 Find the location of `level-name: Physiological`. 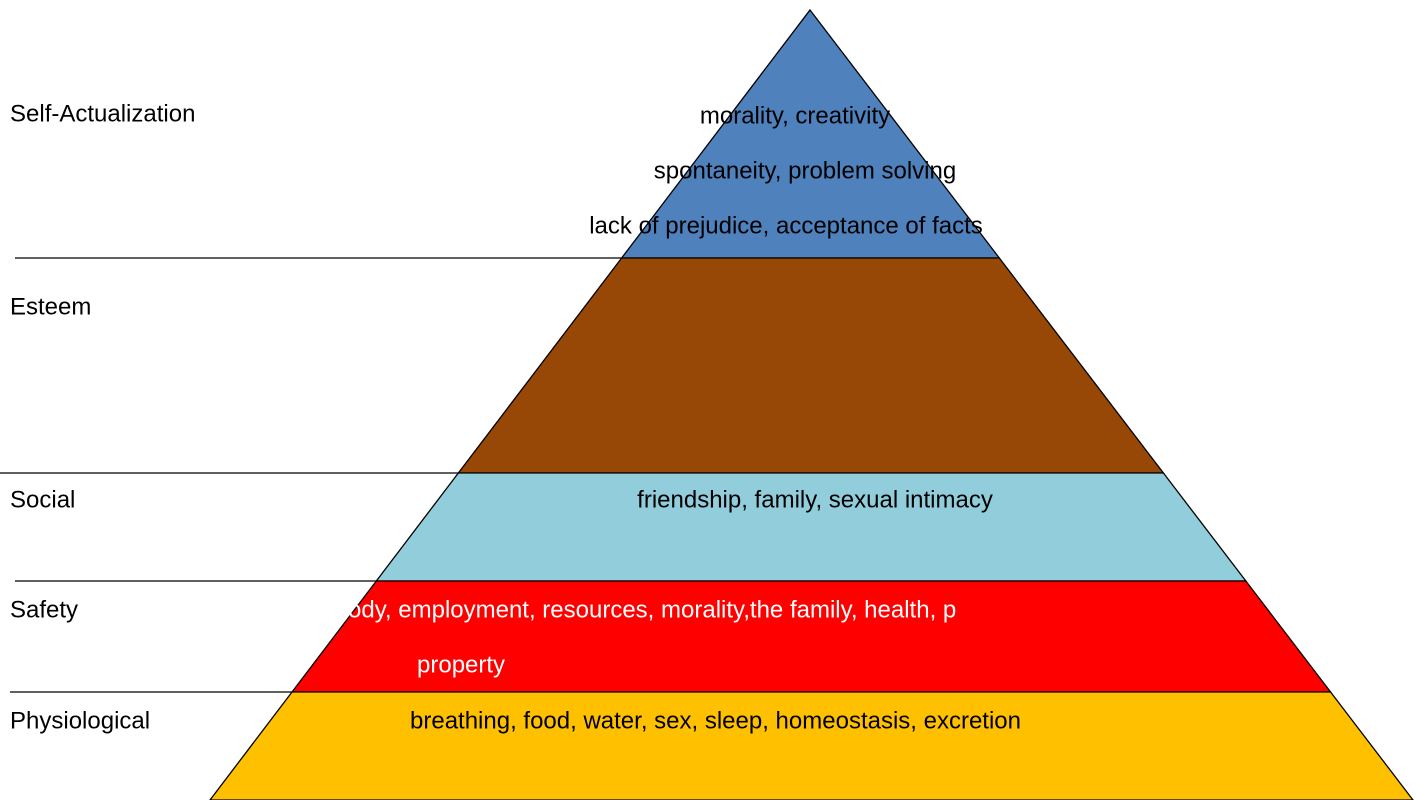

level-name: Physiological is located at coordinates (80, 720).